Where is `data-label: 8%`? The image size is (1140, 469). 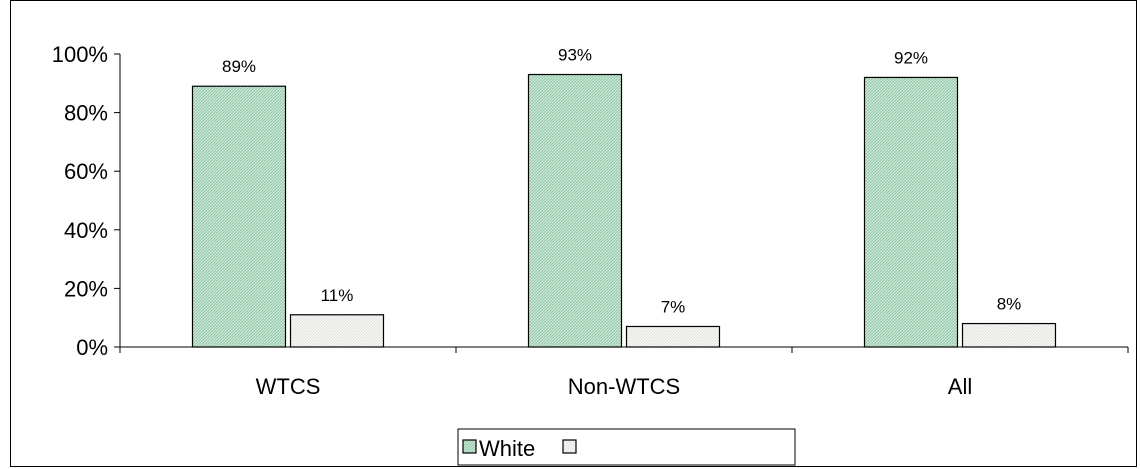 data-label: 8% is located at coordinates (1009, 304).